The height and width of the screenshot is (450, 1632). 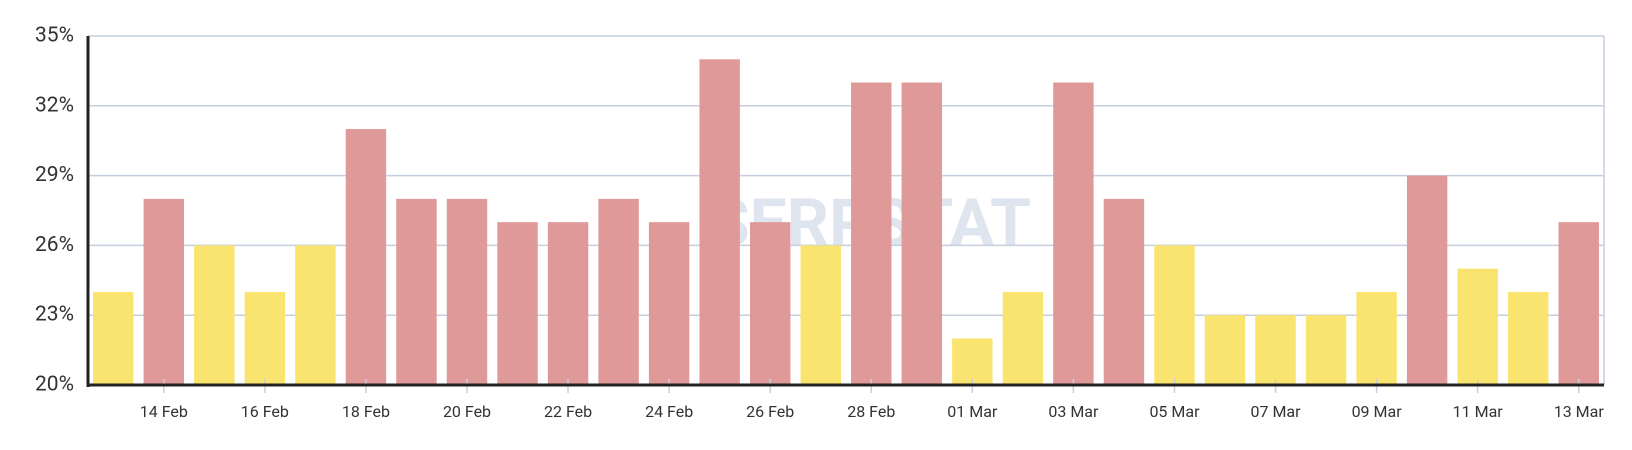 What do you see at coordinates (972, 411) in the screenshot?
I see `x-tick-label: 01 Mar` at bounding box center [972, 411].